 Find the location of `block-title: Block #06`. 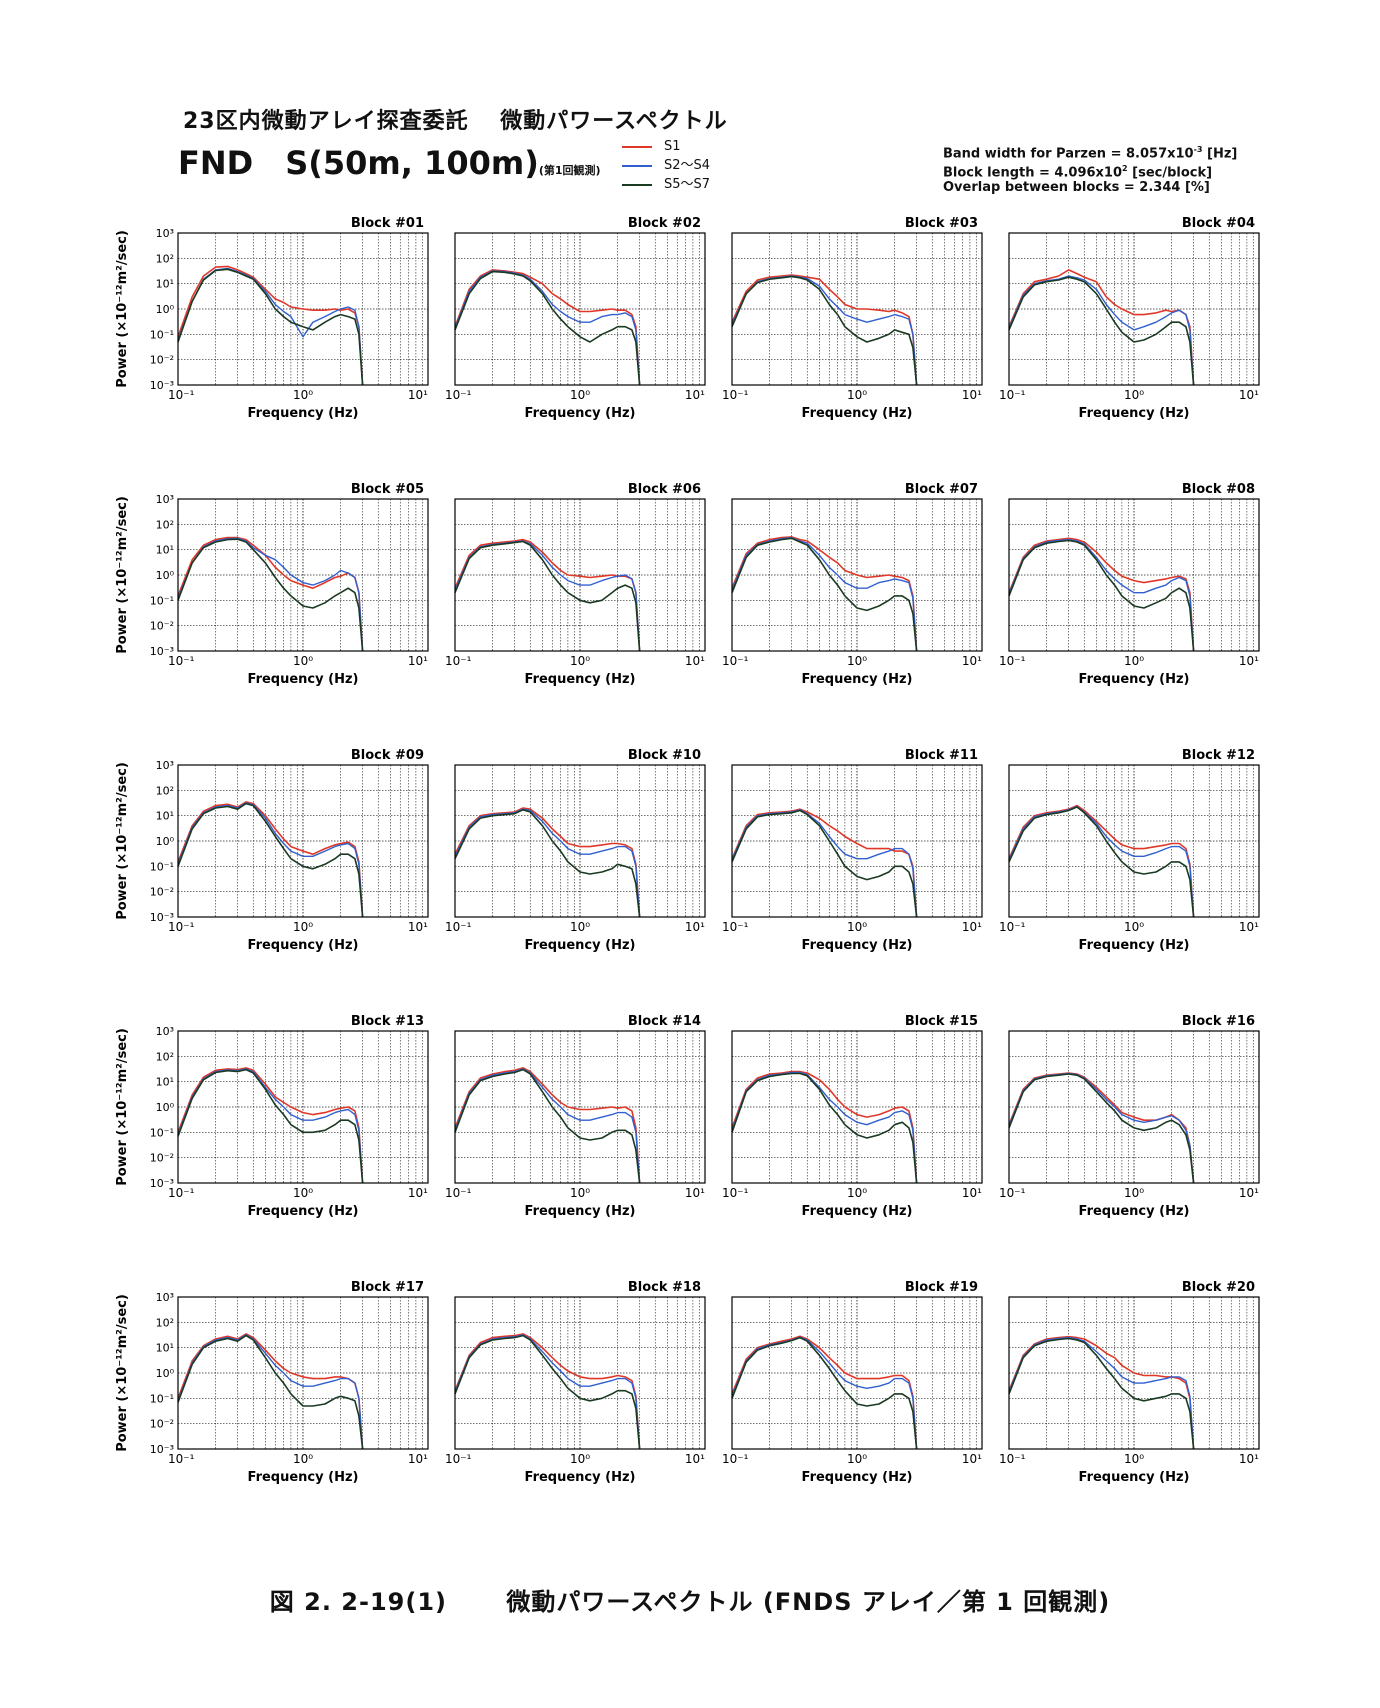

block-title: Block #06 is located at coordinates (664, 489).